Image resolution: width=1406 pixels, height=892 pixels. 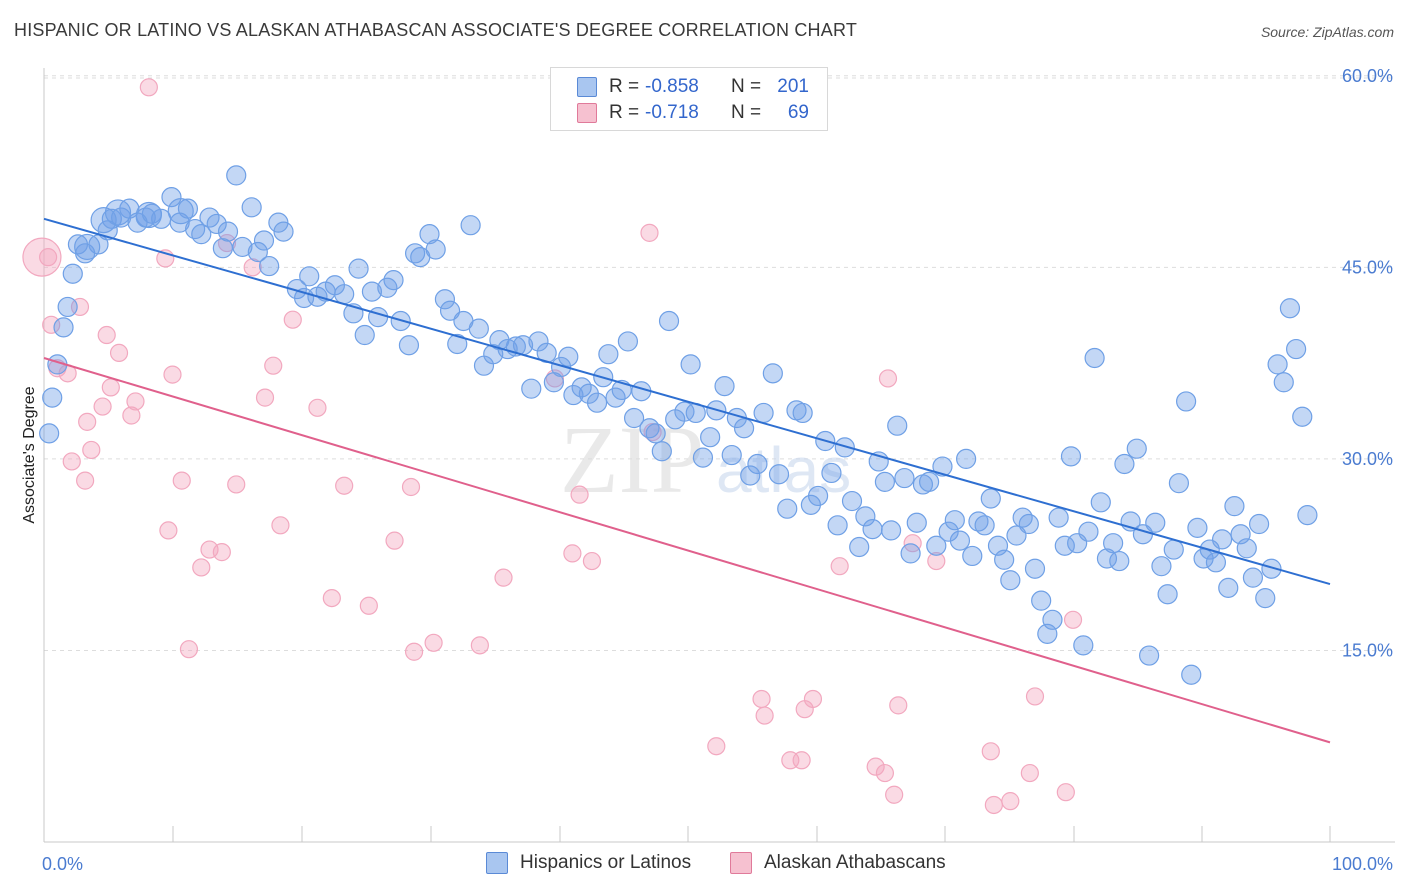 What do you see at coordinates (587, 87) in the screenshot?
I see `legend-swatch-blue` at bounding box center [587, 87].